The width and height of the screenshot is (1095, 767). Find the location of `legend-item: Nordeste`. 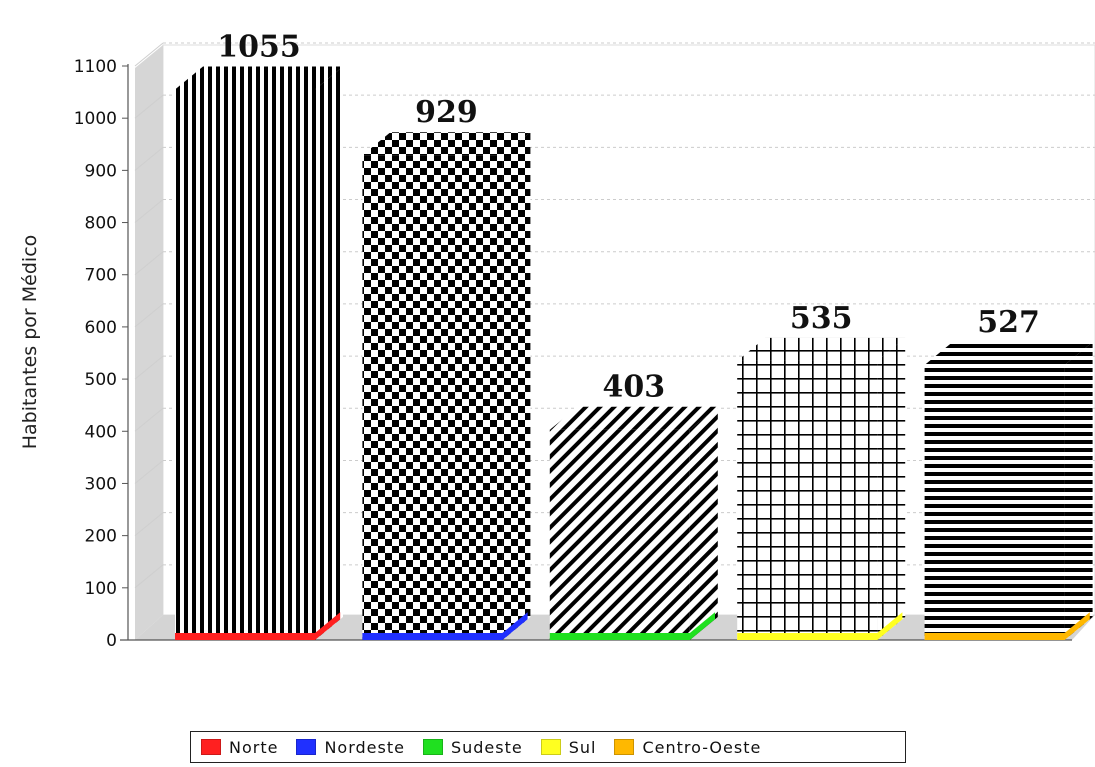

legend-item: Nordeste is located at coordinates (350, 747).